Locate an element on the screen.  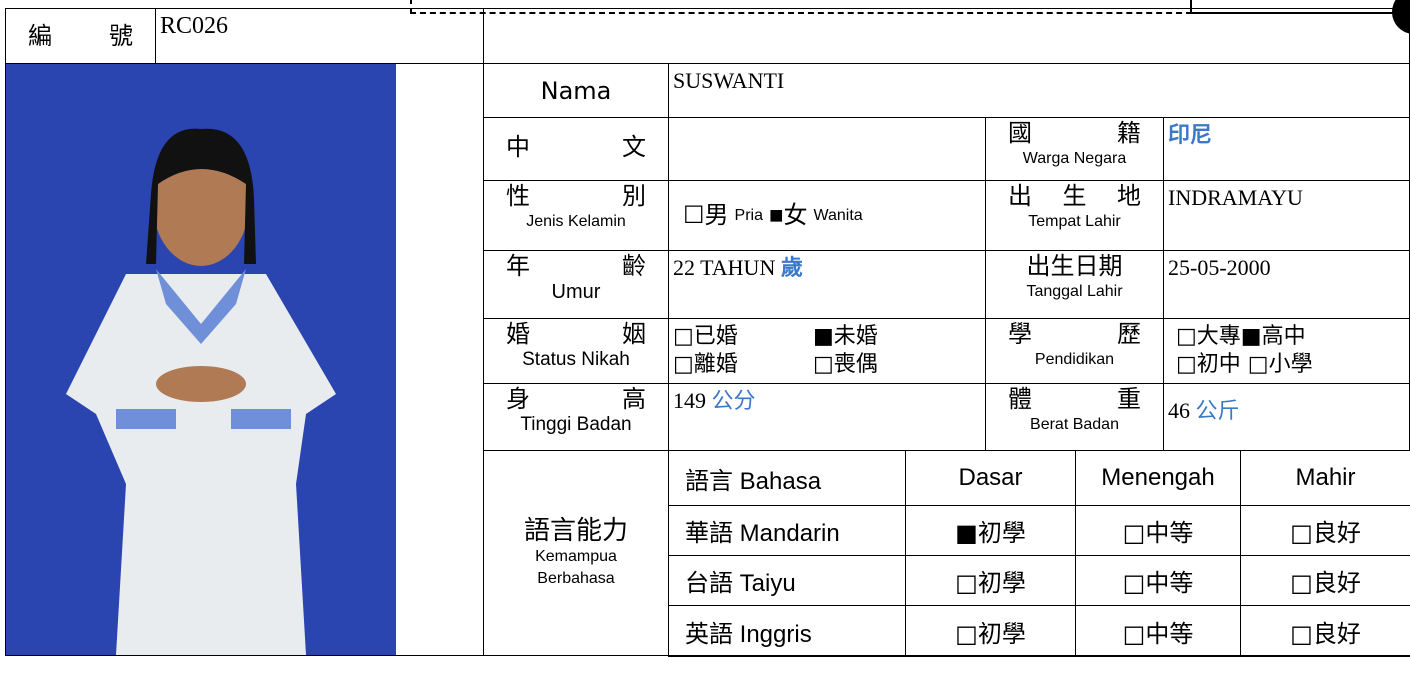
id-label-cell: 編 號 is located at coordinates (80, 36).